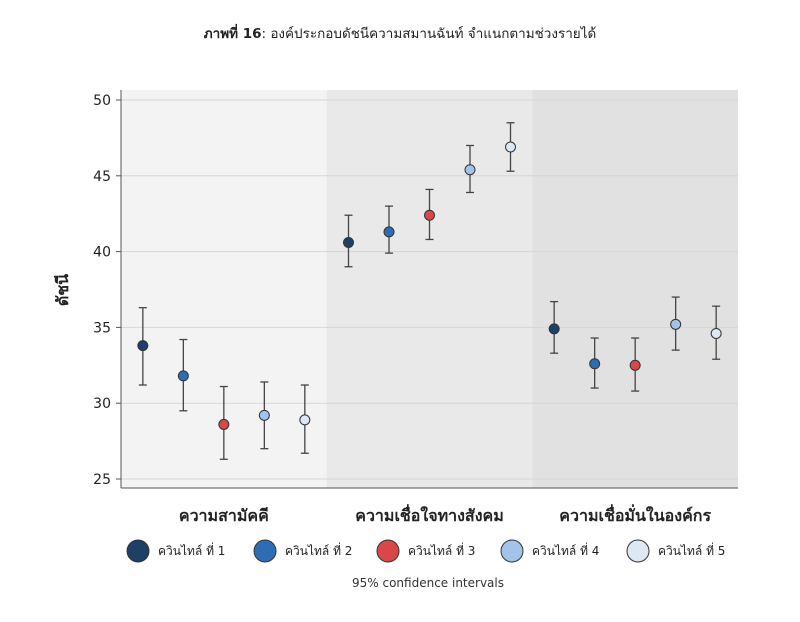 The height and width of the screenshot is (622, 800). What do you see at coordinates (441, 550) in the screenshot?
I see `legend-label: ควินไทล์ ที่ 3` at bounding box center [441, 550].